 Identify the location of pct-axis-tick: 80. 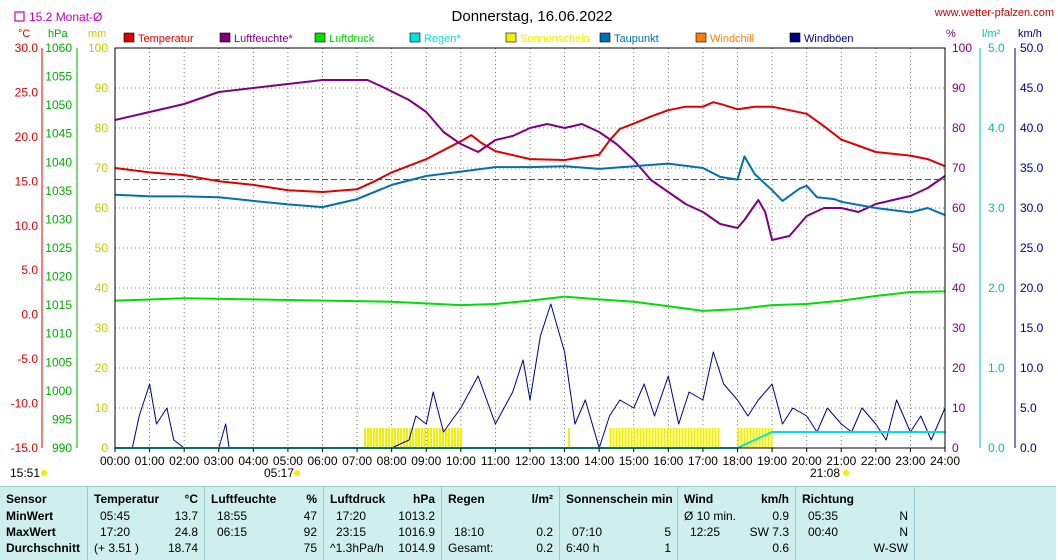
(959, 128).